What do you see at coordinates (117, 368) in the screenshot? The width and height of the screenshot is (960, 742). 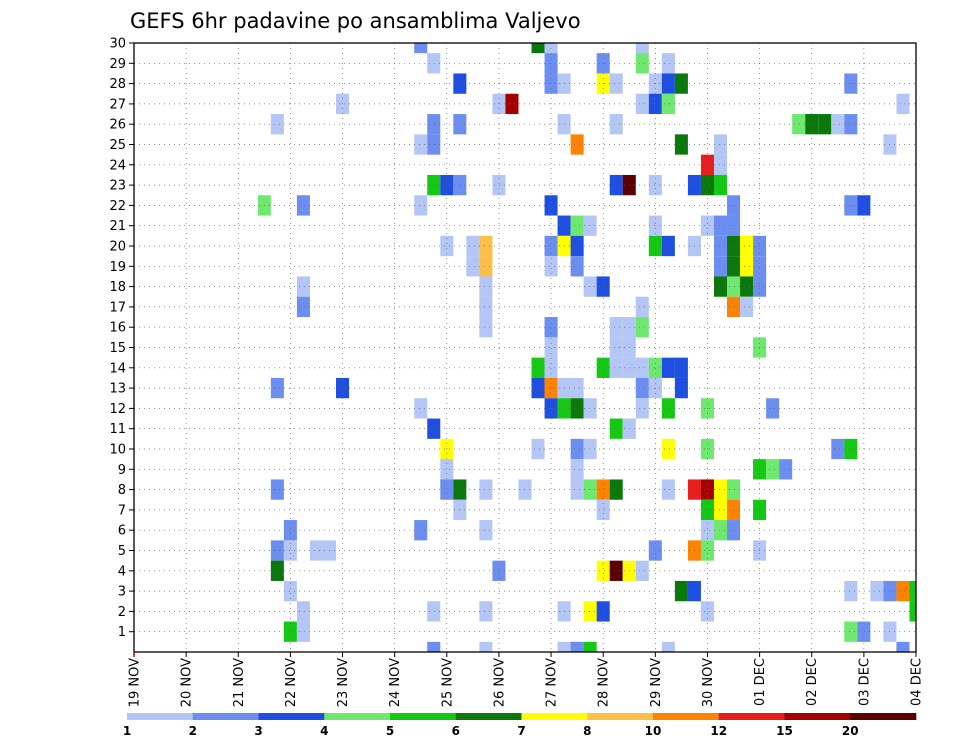 I see `y-tick-label: 14` at bounding box center [117, 368].